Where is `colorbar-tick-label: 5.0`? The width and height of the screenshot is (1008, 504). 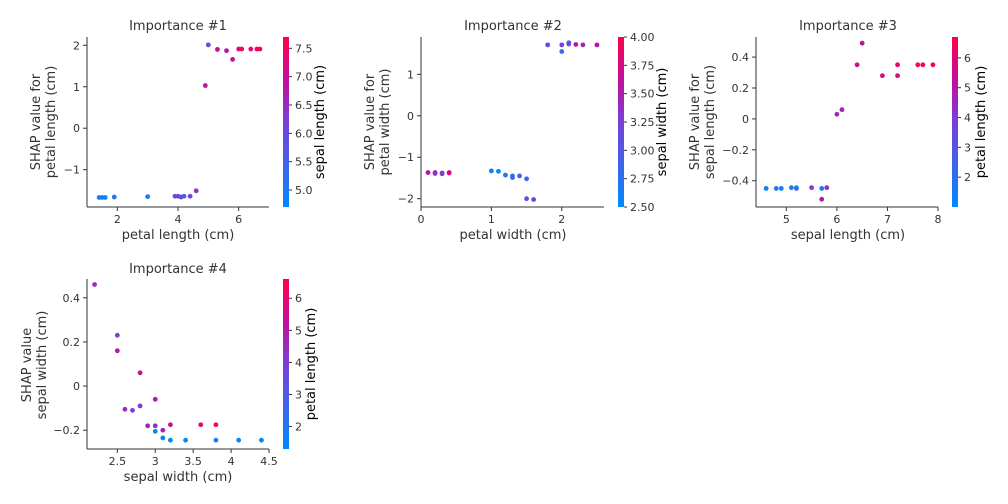 colorbar-tick-label: 5.0 is located at coordinates (304, 190).